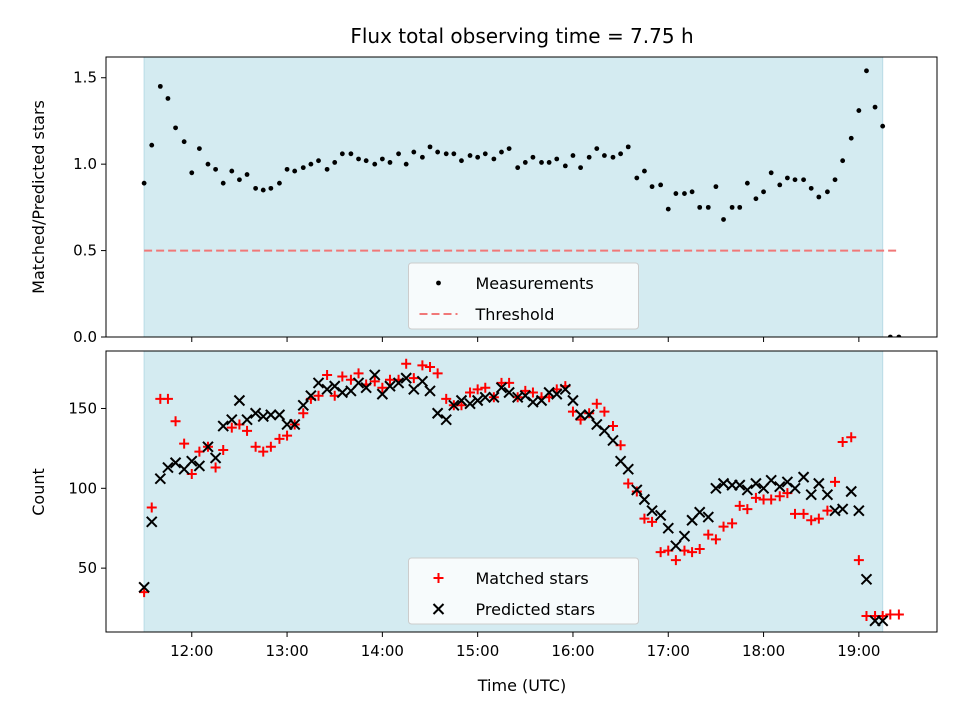 This screenshot has height=720, width=960. I want to click on x-tick-label: 12:00, so click(191, 651).